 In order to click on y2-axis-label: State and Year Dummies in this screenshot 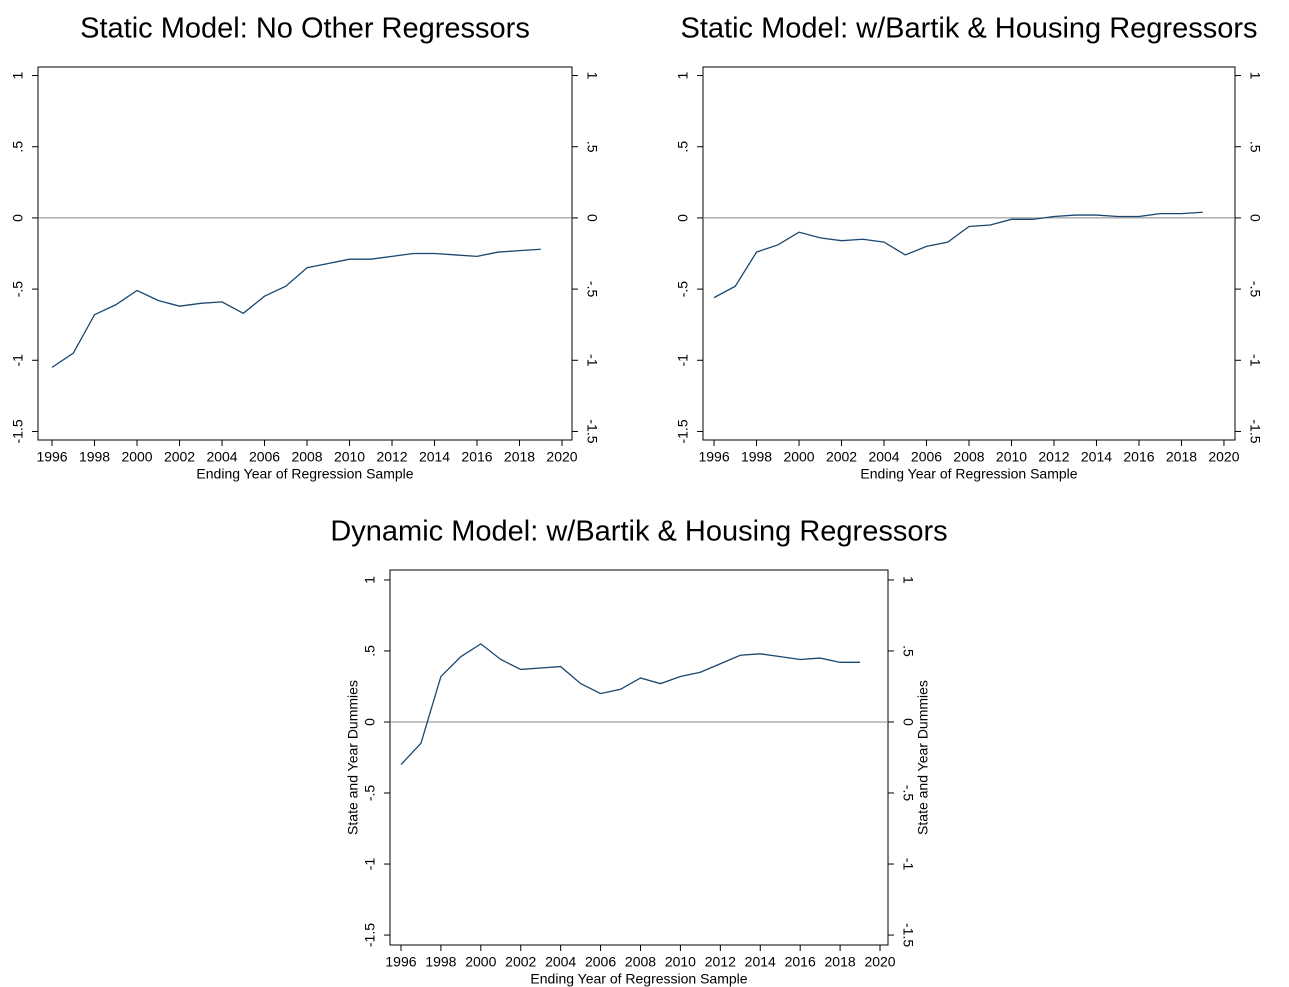, I will do `click(923, 757)`.